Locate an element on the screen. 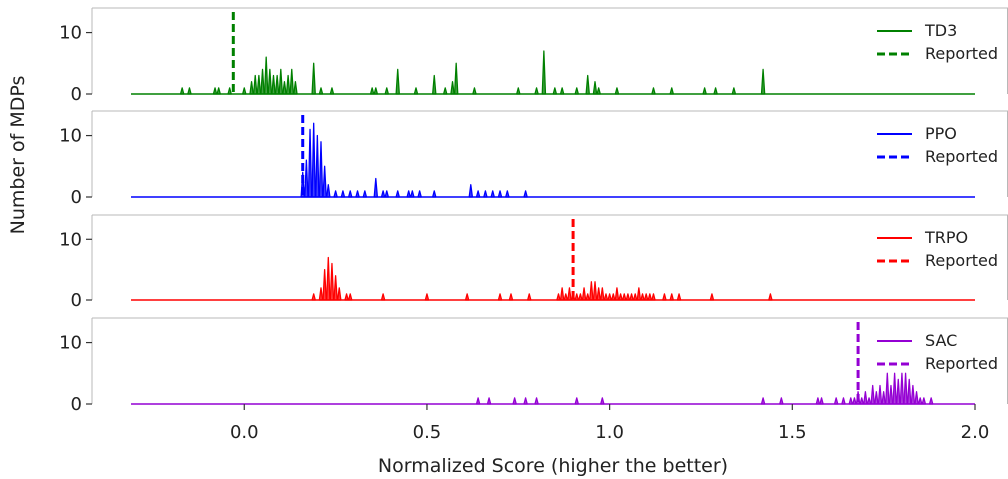  x-tick-label: 0.0 is located at coordinates (244, 432).